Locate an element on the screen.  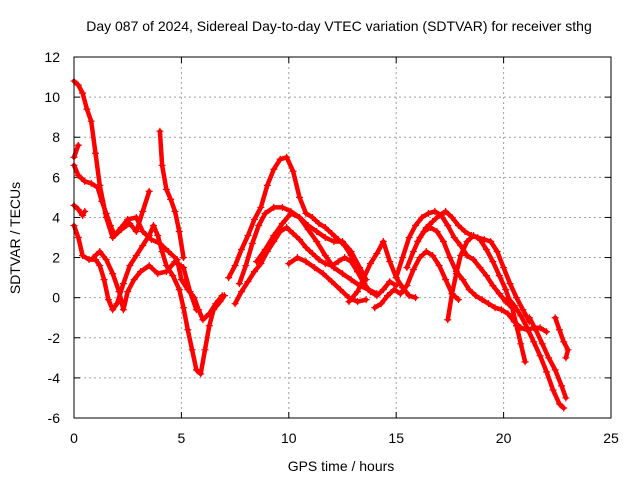
y-tick-label: 8 is located at coordinates (56, 137).